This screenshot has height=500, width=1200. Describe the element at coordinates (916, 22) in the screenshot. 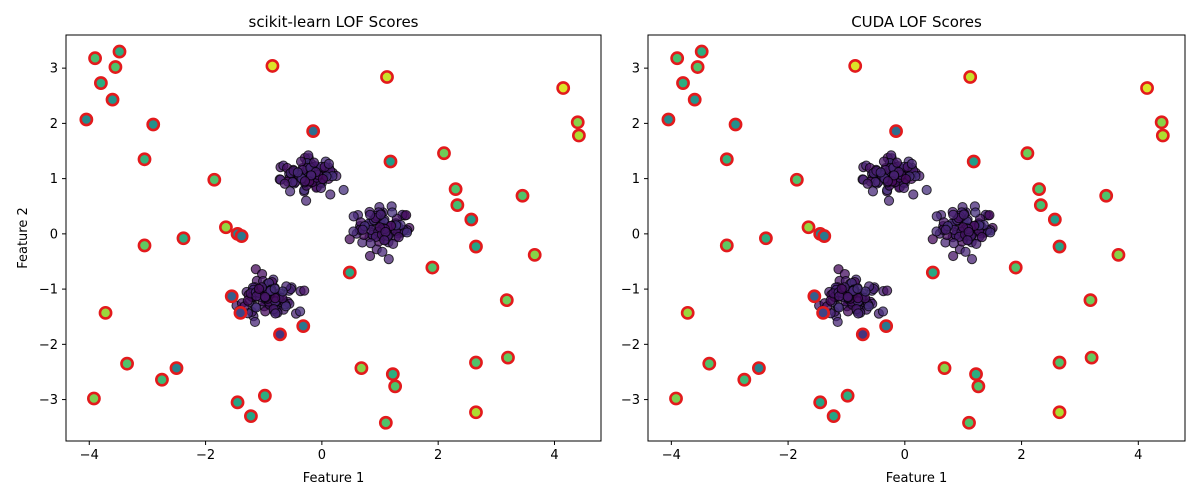

I see `right-chart-title: CUDA LOF Scores` at that location.